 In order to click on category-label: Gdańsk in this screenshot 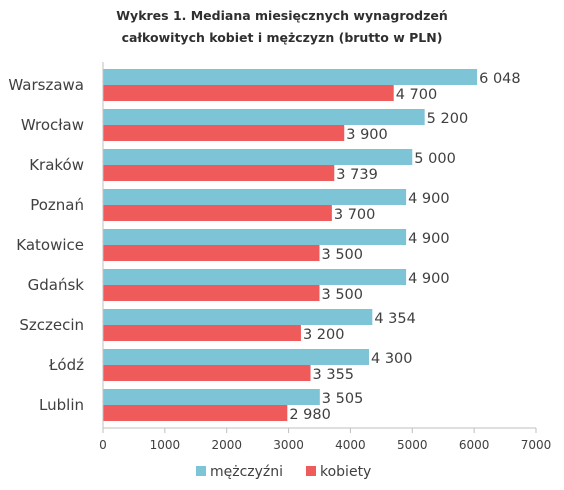, I will do `click(56, 285)`.